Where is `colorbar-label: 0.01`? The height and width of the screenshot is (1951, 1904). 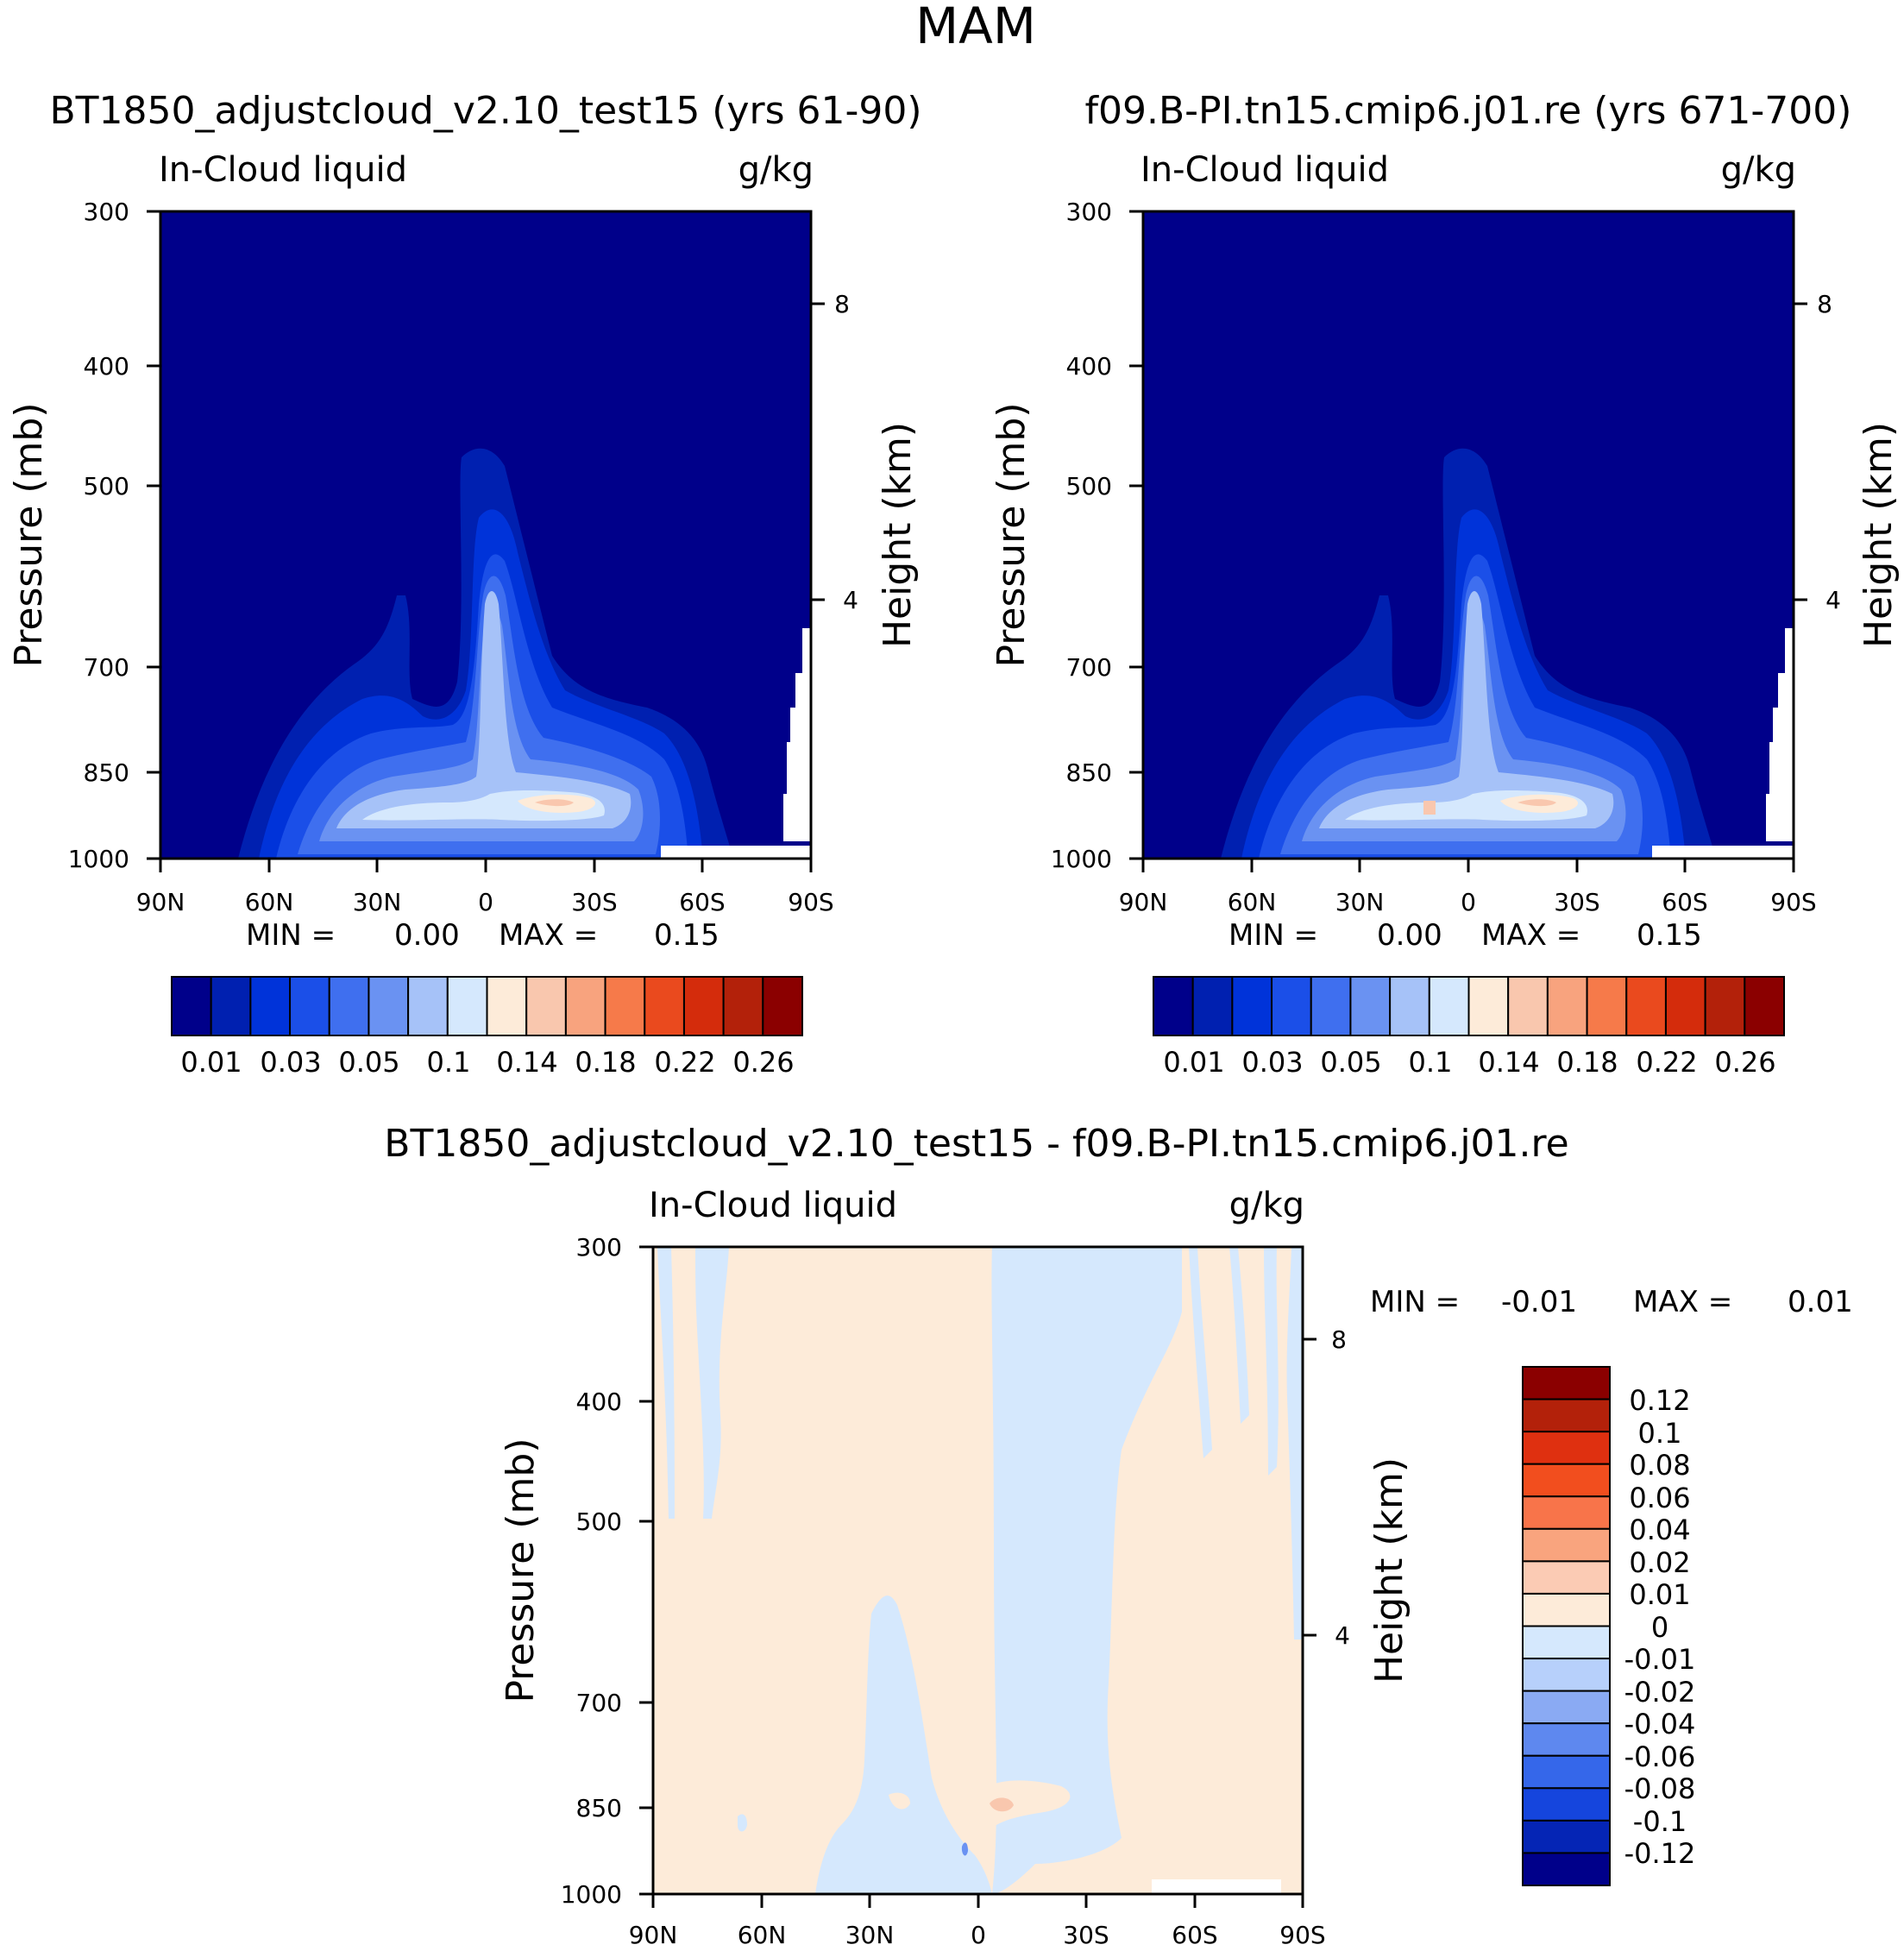 colorbar-label: 0.01 is located at coordinates (1660, 1594).